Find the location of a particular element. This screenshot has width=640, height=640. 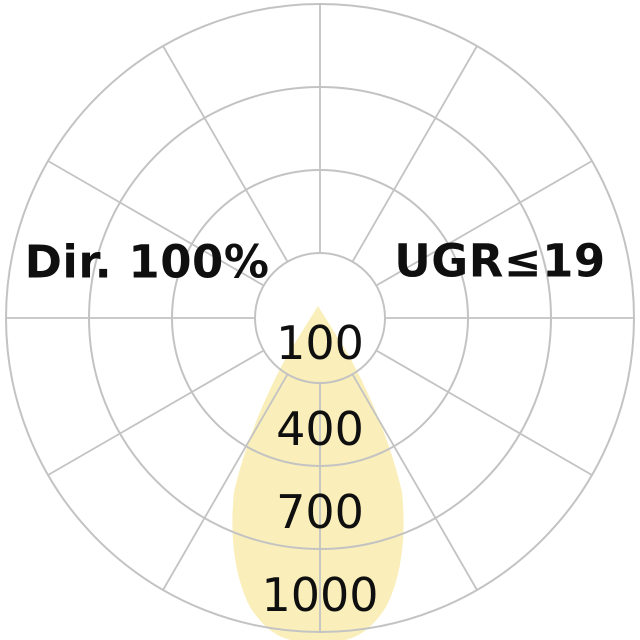

radial-tick-label-400: 400 is located at coordinates (320, 429).